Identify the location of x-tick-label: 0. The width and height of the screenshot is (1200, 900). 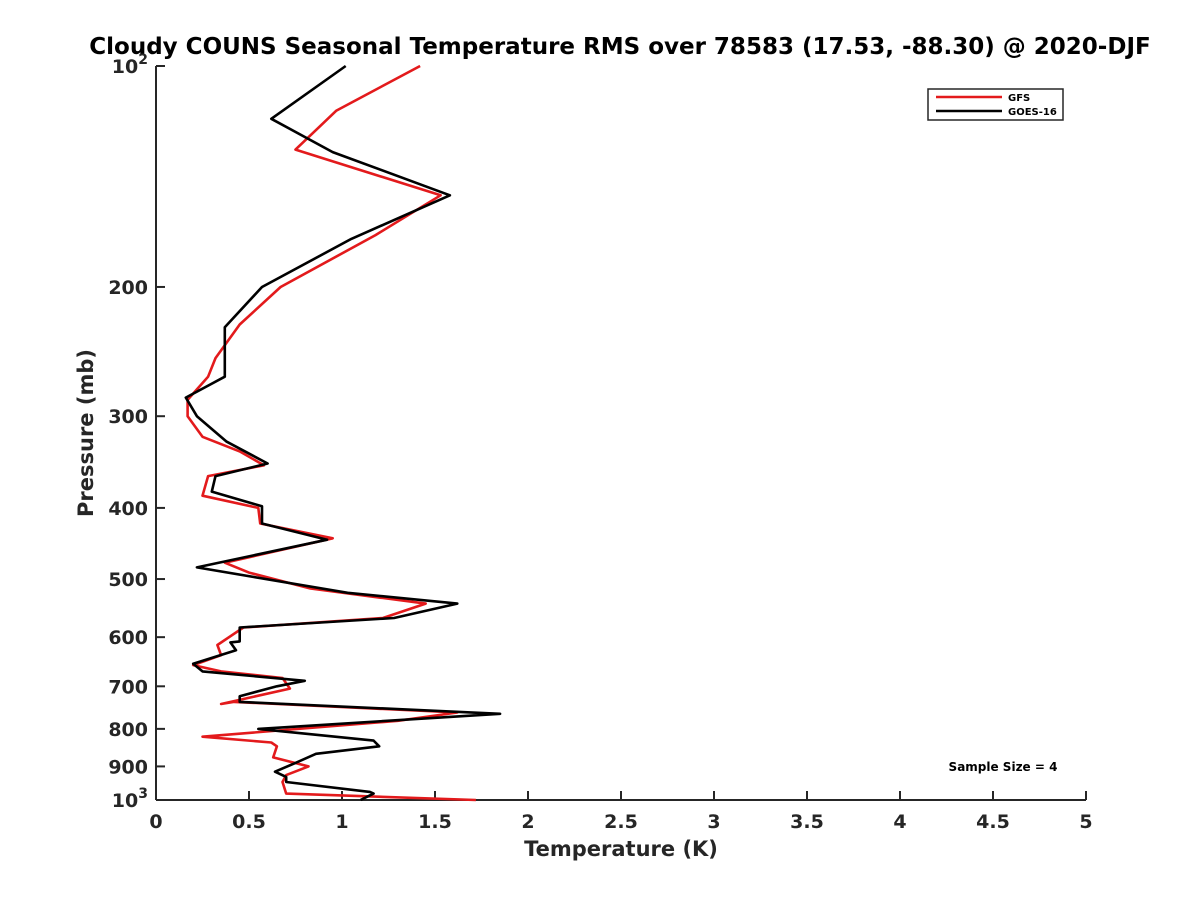
(155, 822).